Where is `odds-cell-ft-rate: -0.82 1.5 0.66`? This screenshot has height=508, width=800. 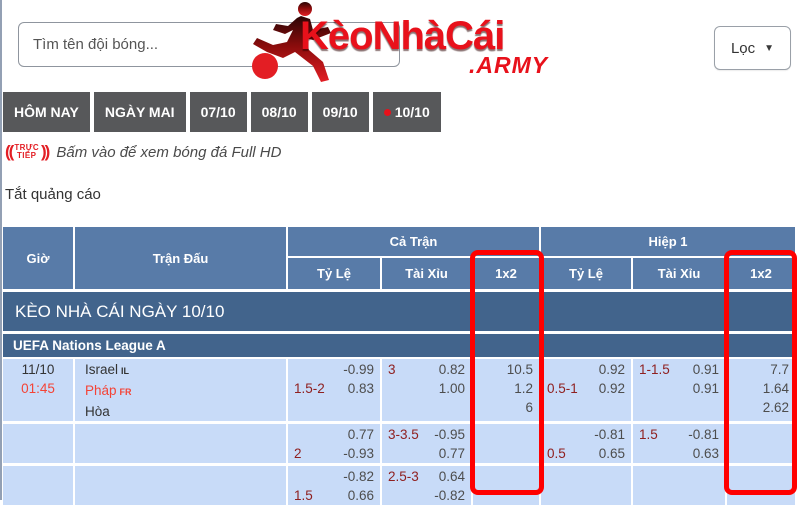
odds-cell-ft-rate: -0.82 1.5 0.66 is located at coordinates (334, 485).